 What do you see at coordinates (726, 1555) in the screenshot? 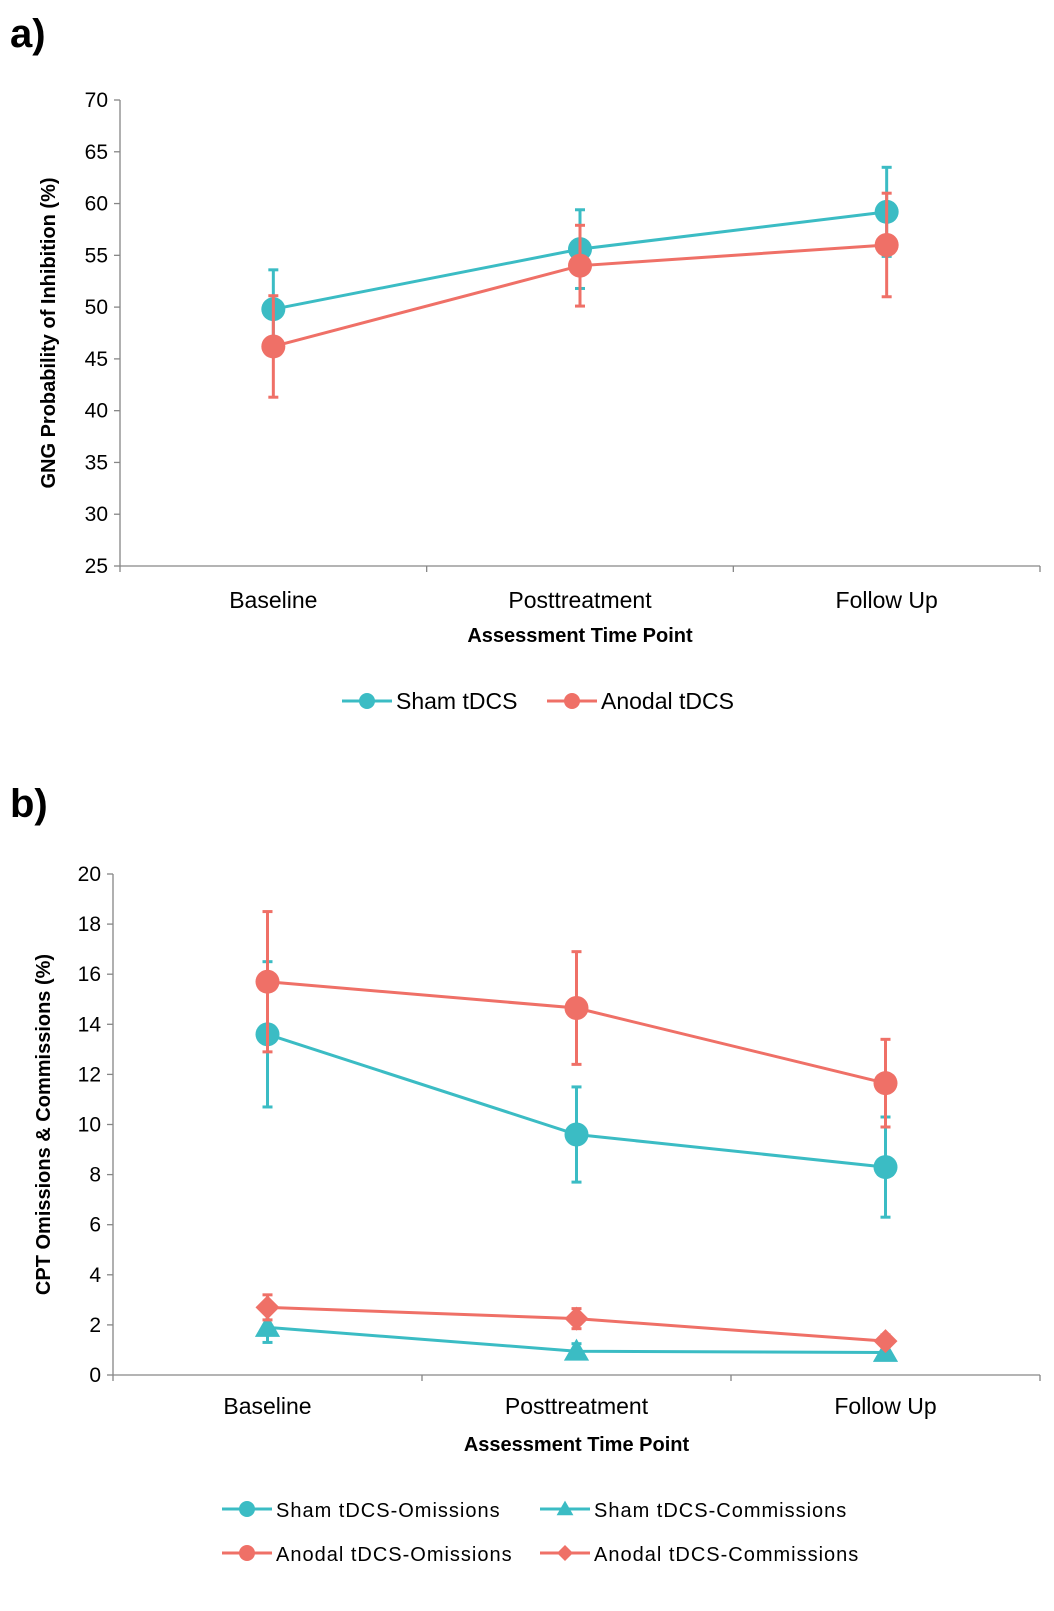
I see `legend-label: Anodal tDCS-Commissions` at bounding box center [726, 1555].